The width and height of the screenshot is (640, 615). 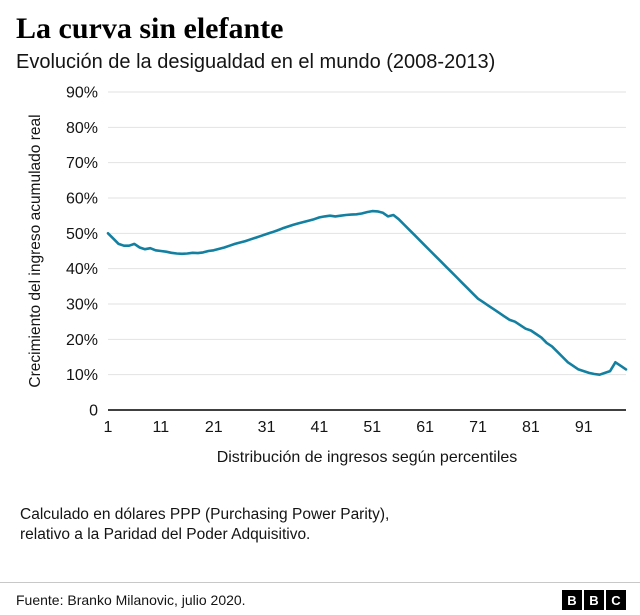 What do you see at coordinates (320, 427) in the screenshot?
I see `svg-text: 41` at bounding box center [320, 427].